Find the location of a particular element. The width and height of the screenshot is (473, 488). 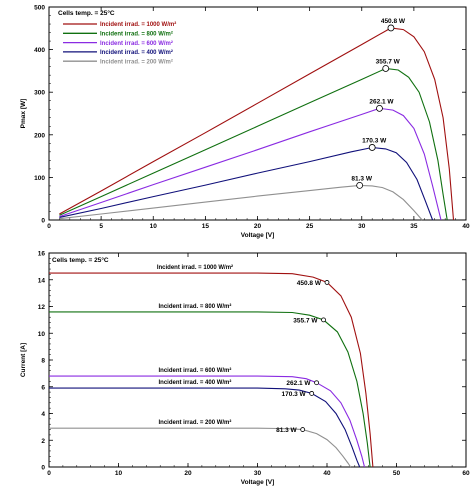

y-tick-label: 10 is located at coordinates (42, 334).